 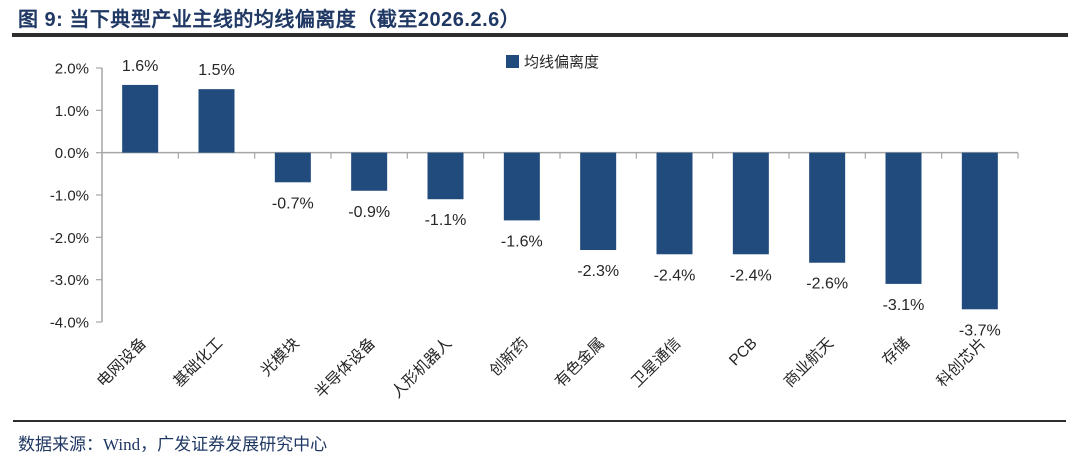 I want to click on bar-value-label: -1.6%, so click(x=522, y=241).